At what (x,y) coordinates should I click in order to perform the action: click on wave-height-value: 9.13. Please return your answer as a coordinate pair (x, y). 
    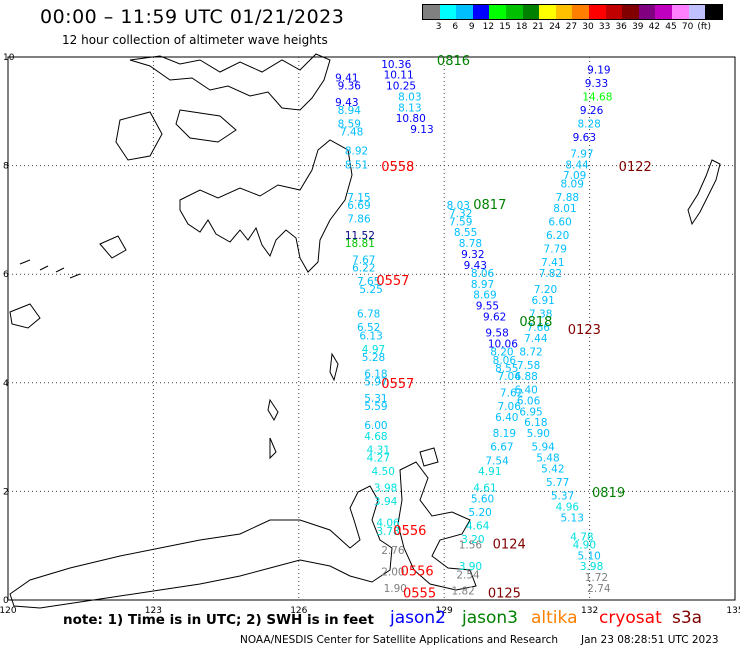
    Looking at the image, I should click on (421, 130).